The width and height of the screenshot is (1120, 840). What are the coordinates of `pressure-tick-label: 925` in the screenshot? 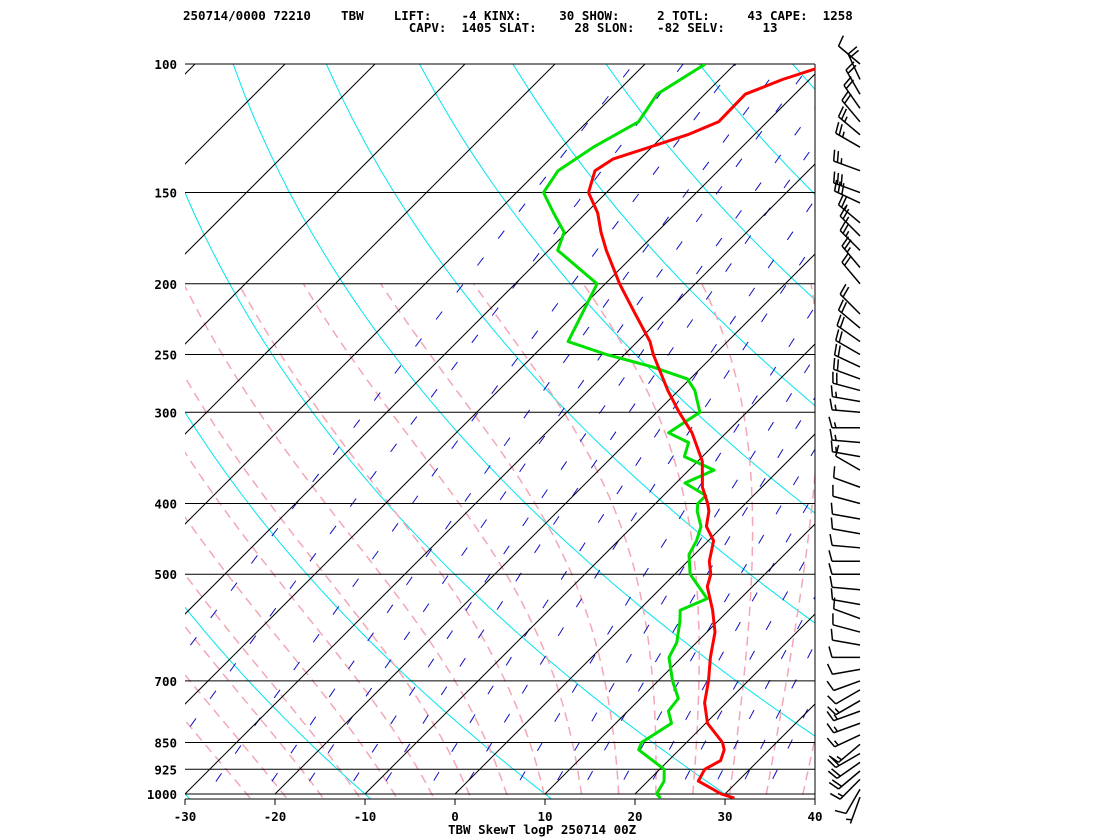 It's located at (165, 769).